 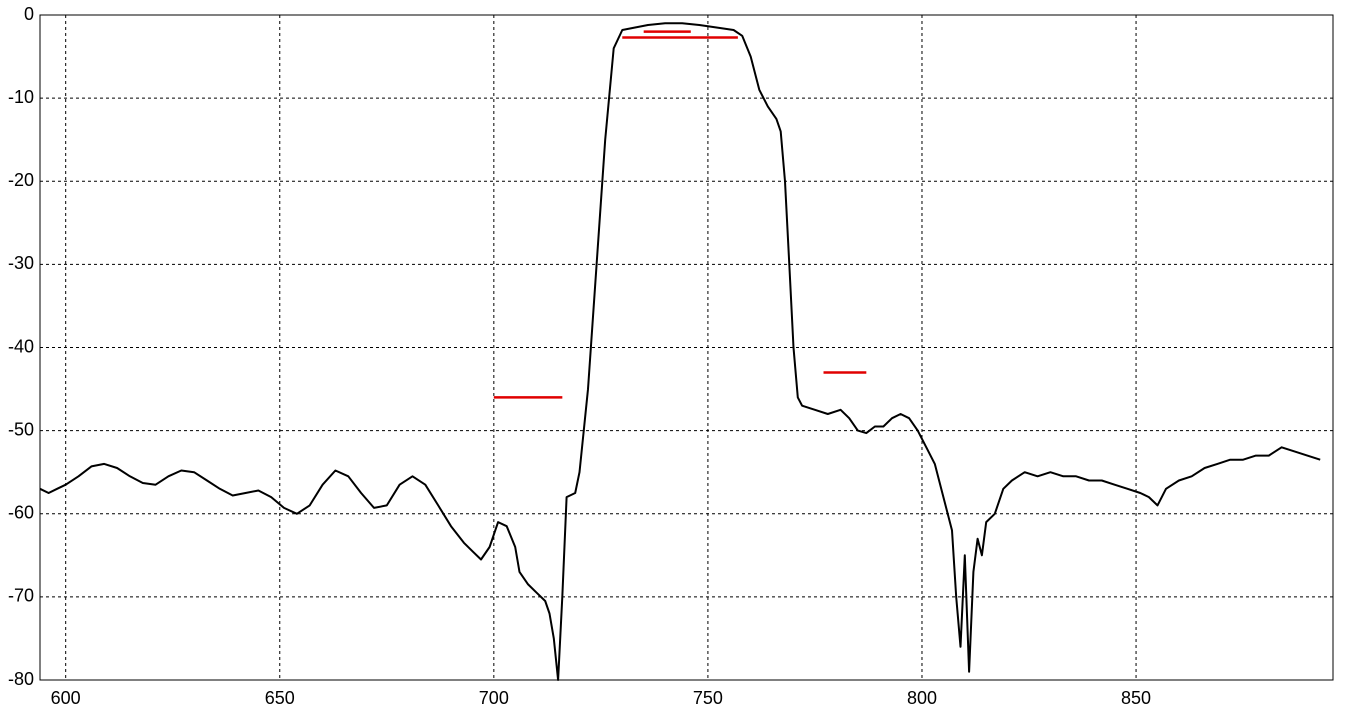 I want to click on x-tick-label: 750, so click(x=708, y=698).